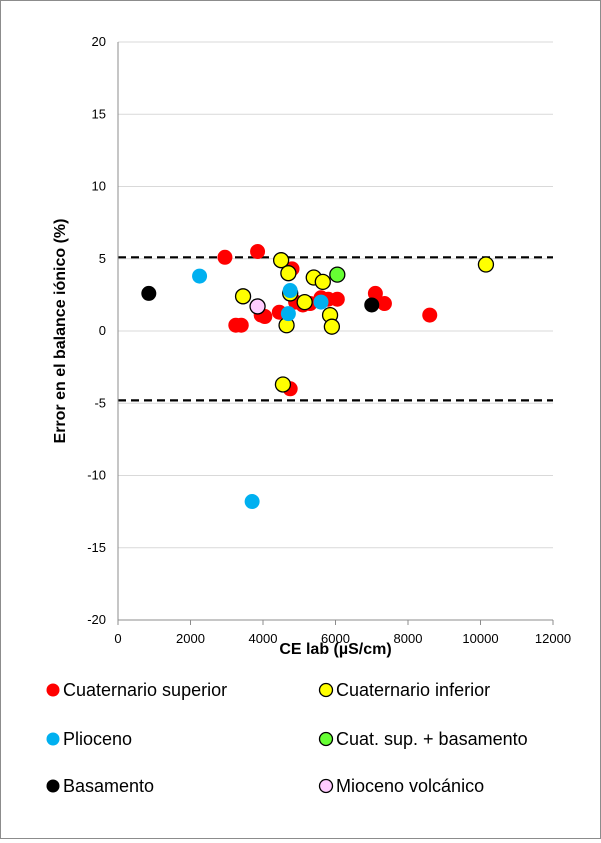 This screenshot has width=601, height=843. What do you see at coordinates (97, 739) in the screenshot?
I see `legend-label-plioceno: Plioceno` at bounding box center [97, 739].